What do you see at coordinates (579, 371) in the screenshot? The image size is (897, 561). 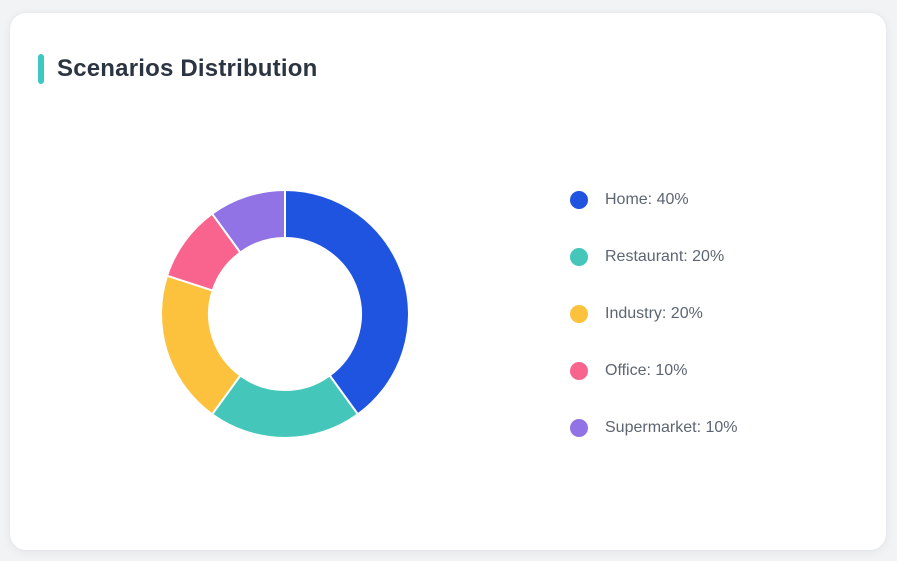 I see `legend-dot-office` at bounding box center [579, 371].